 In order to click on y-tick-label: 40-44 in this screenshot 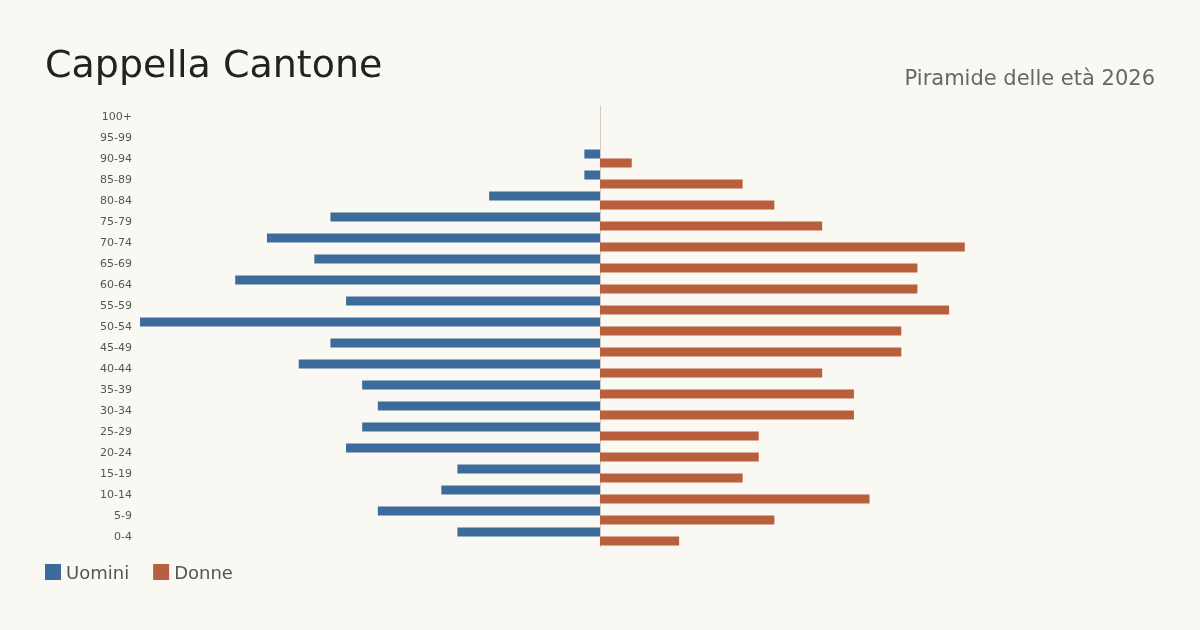, I will do `click(116, 368)`.